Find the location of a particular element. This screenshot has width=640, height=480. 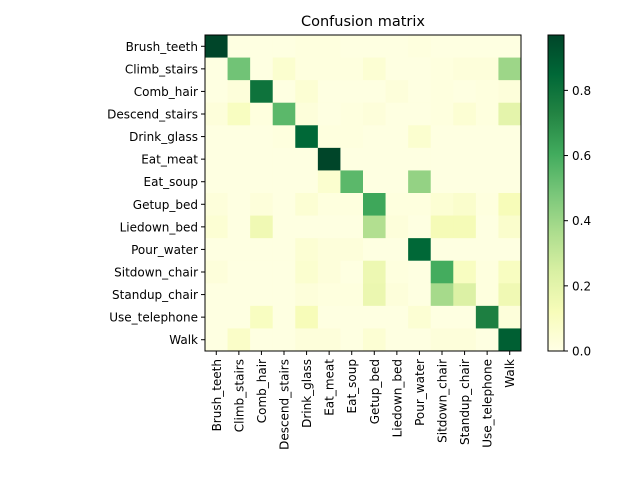

y-tick-label: Sitdown_chair is located at coordinates (156, 273).